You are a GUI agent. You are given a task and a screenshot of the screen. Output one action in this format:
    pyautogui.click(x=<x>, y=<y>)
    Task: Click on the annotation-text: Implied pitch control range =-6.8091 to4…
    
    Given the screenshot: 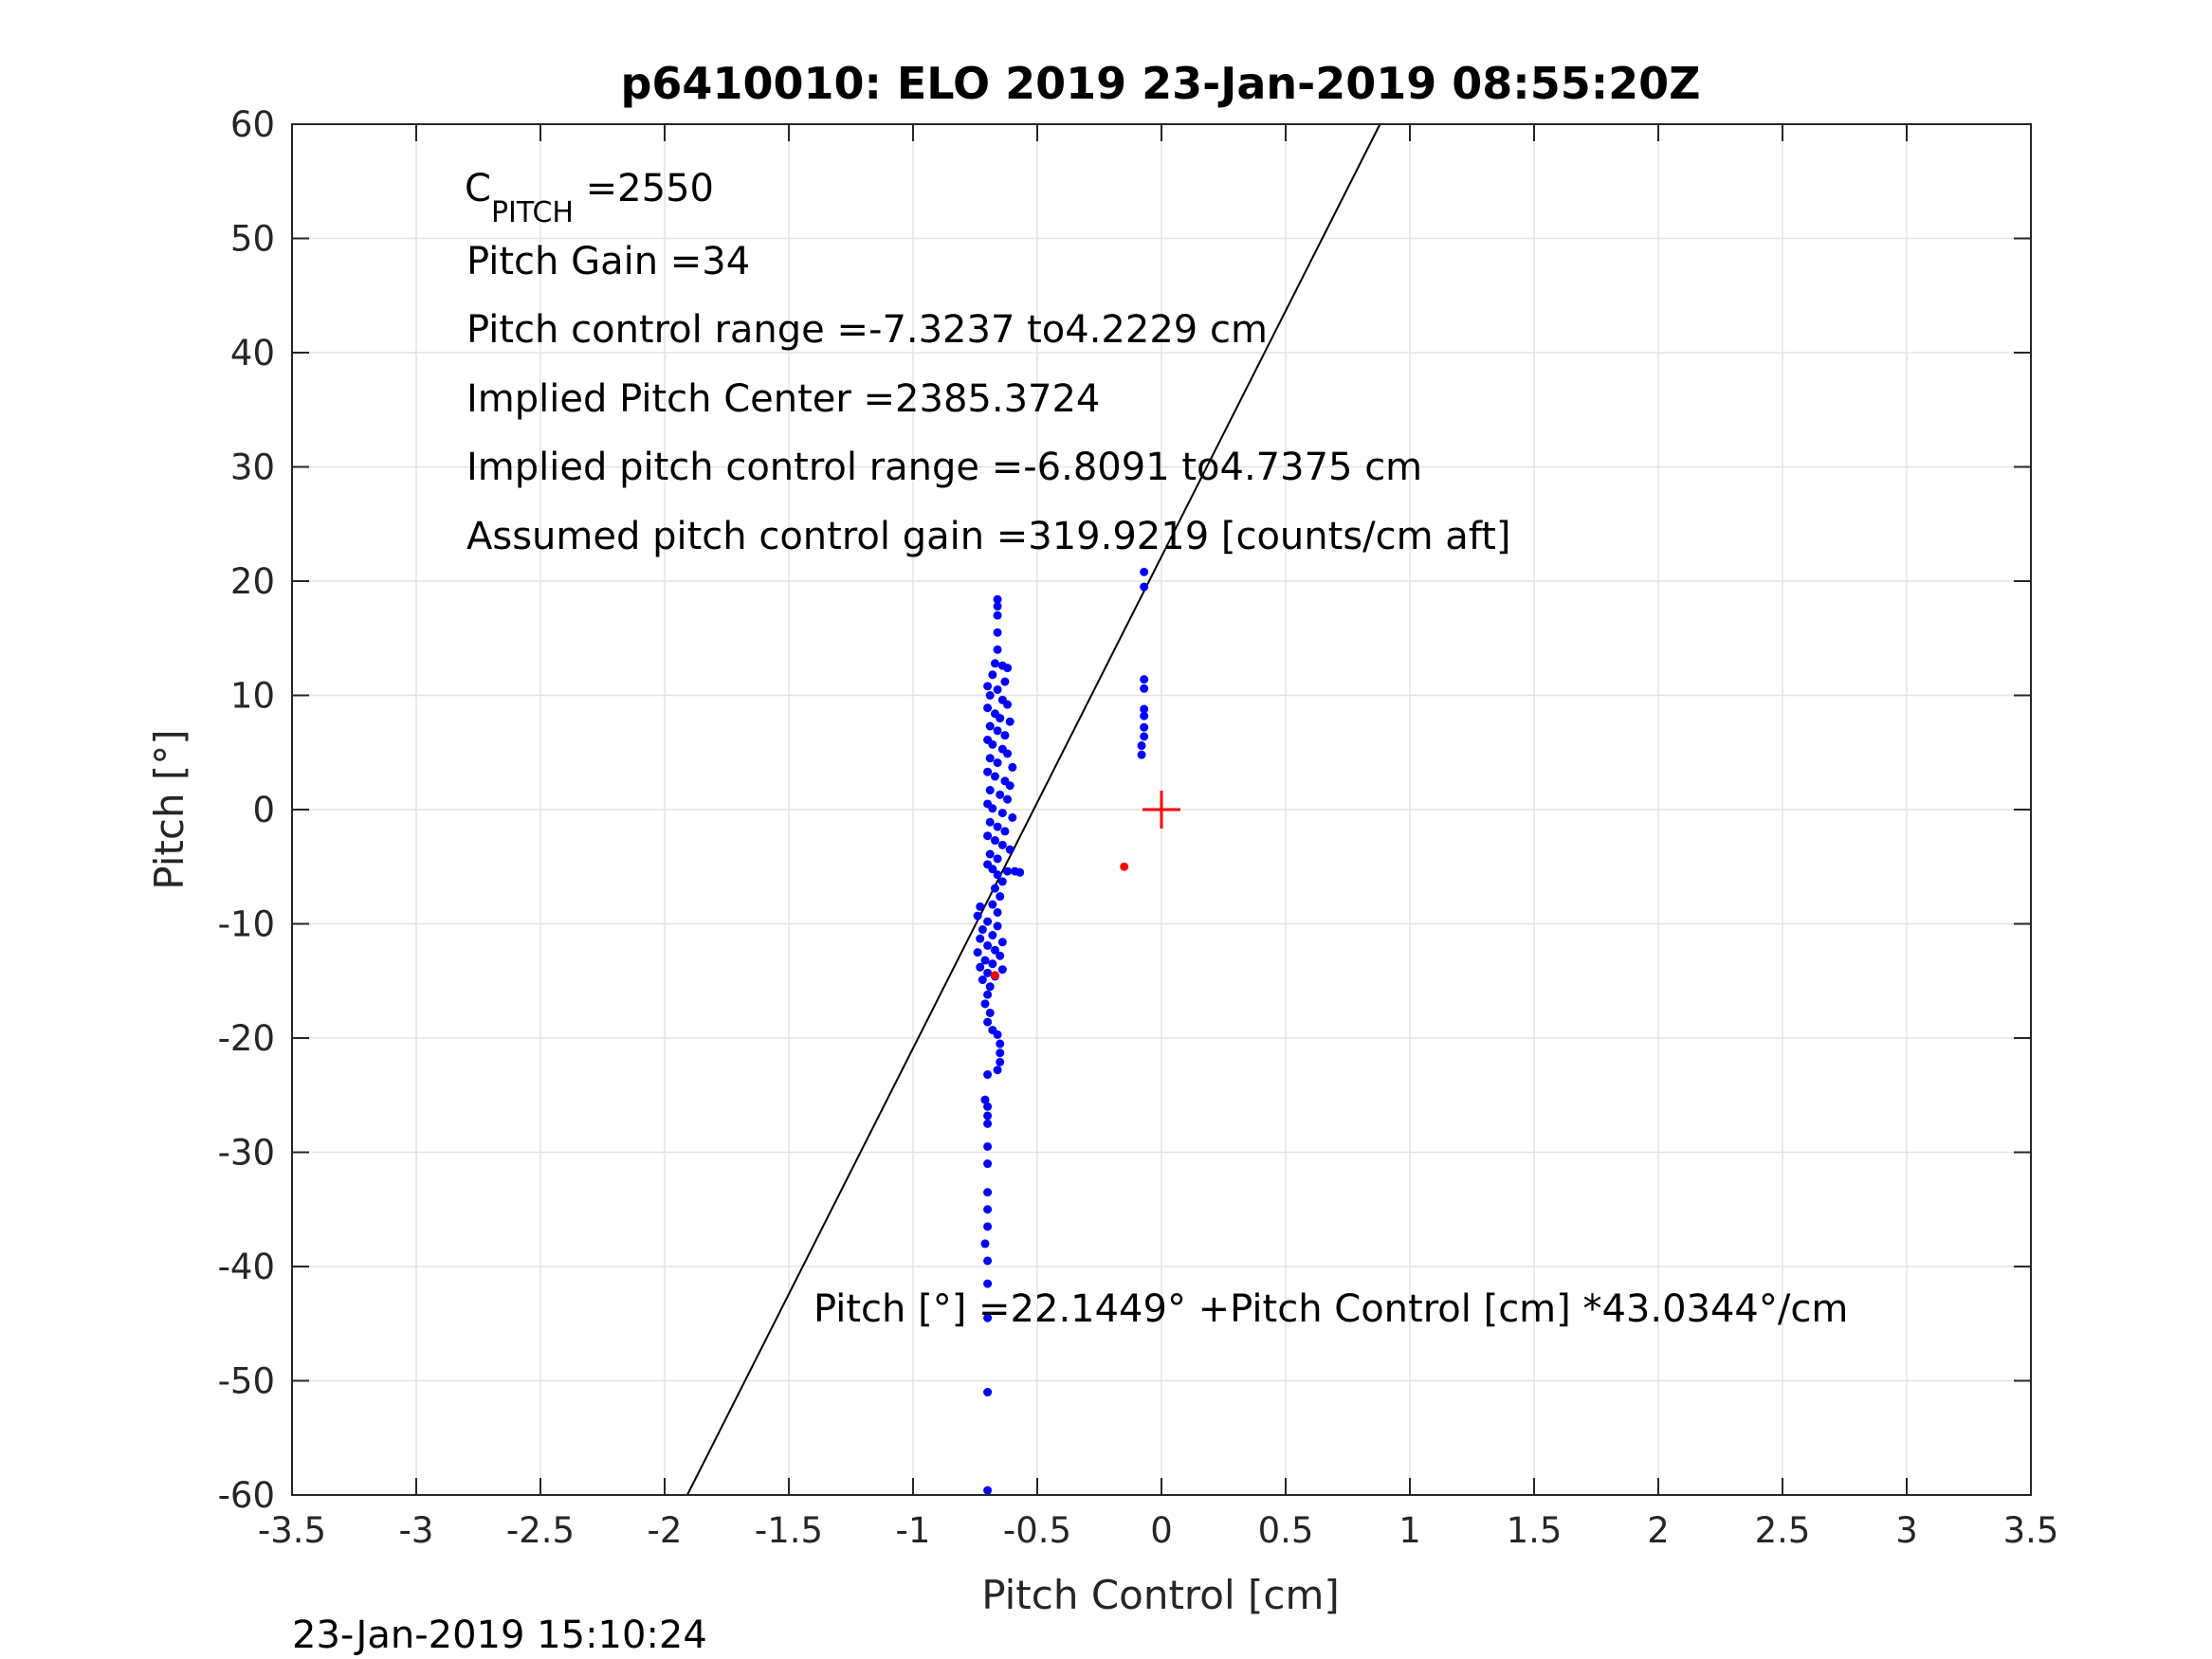 What is the action you would take?
    pyautogui.click(x=944, y=467)
    